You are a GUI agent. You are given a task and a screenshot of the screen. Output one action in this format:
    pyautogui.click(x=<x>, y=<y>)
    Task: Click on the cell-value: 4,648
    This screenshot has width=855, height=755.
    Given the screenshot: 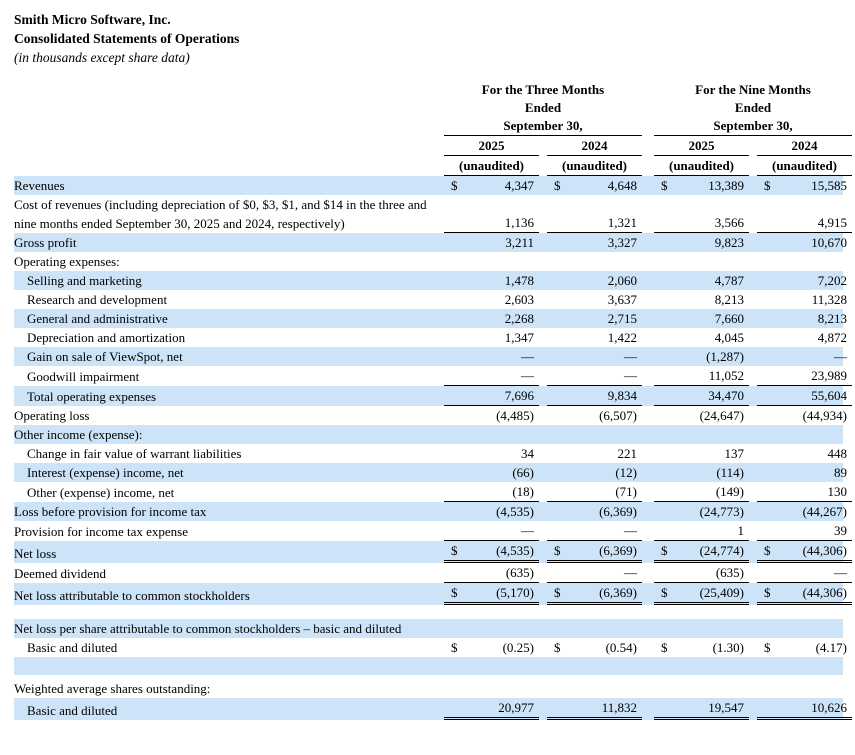 What is the action you would take?
    pyautogui.click(x=622, y=185)
    